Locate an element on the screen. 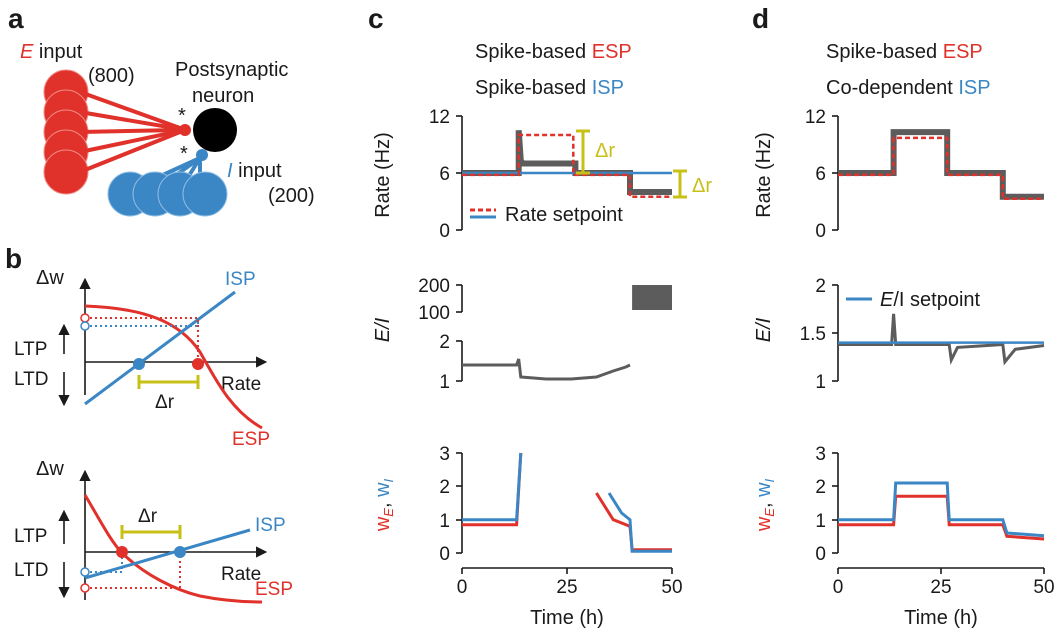 The height and width of the screenshot is (635, 1058). d-ei-legend: E/I setpoint is located at coordinates (913, 300).